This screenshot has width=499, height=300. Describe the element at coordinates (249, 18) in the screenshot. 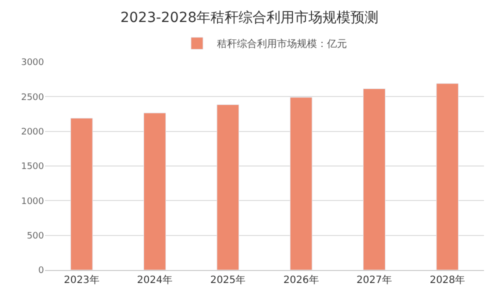

I see `chart-title: 2023-2028年秸秆综合利用市场规模预测` at that location.